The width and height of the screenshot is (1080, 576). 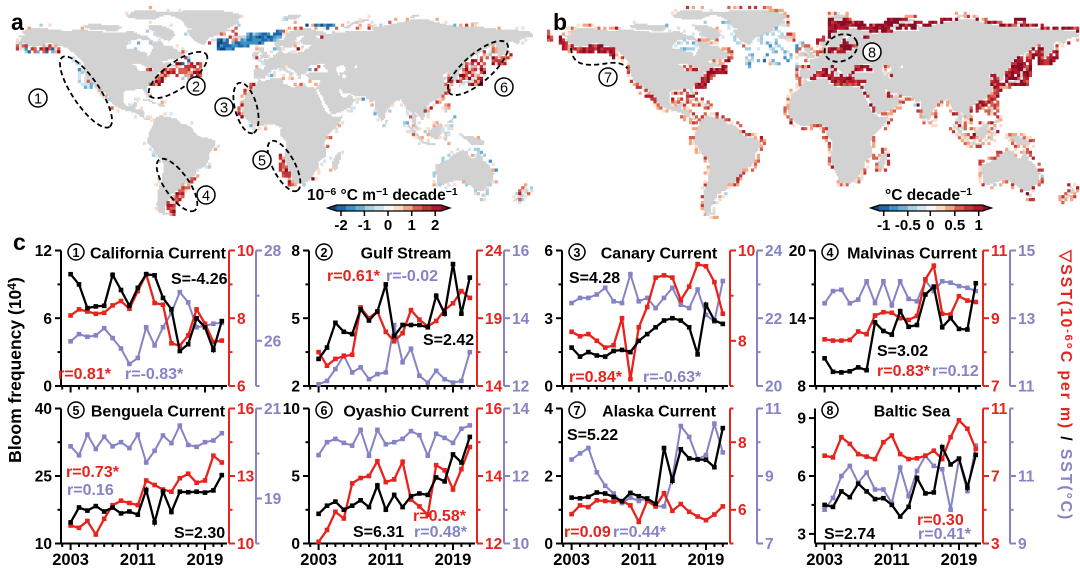 What do you see at coordinates (659, 412) in the screenshot?
I see `svg-text: Alaska Current` at bounding box center [659, 412].